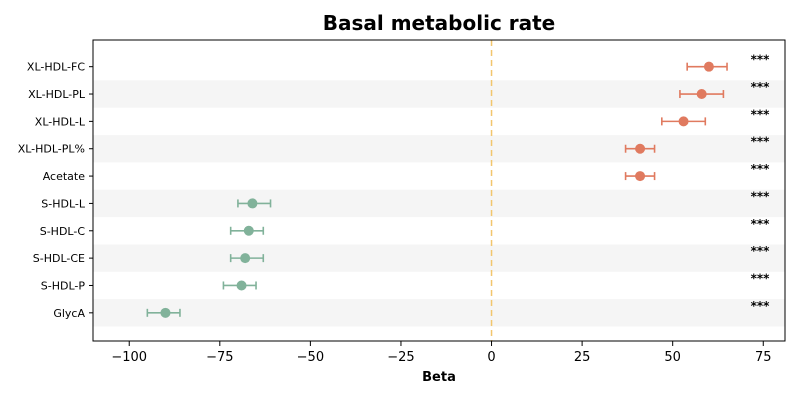  What do you see at coordinates (763, 357) in the screenshot?
I see `x-tick-label: 75` at bounding box center [763, 357].